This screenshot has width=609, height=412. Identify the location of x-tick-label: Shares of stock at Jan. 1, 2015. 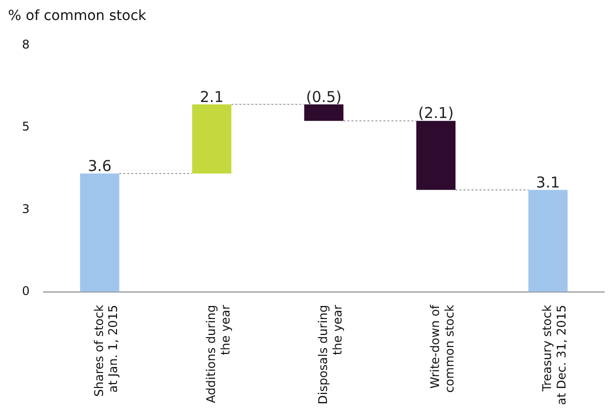
(106, 350).